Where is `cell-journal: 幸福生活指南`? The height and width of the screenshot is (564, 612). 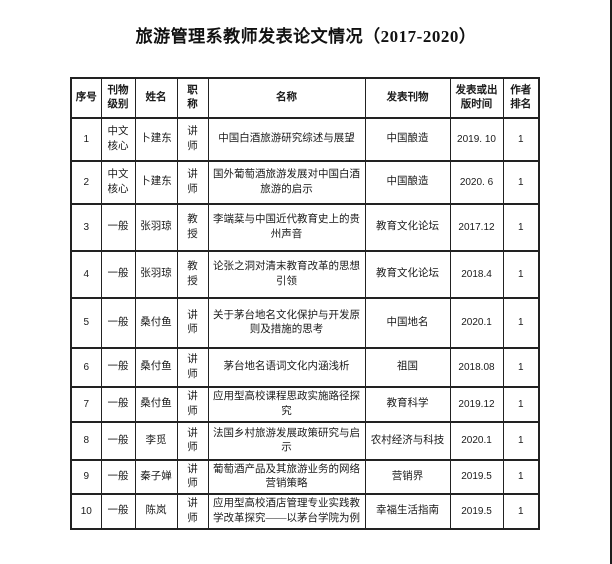
cell-journal: 幸福生活指南 is located at coordinates (407, 511).